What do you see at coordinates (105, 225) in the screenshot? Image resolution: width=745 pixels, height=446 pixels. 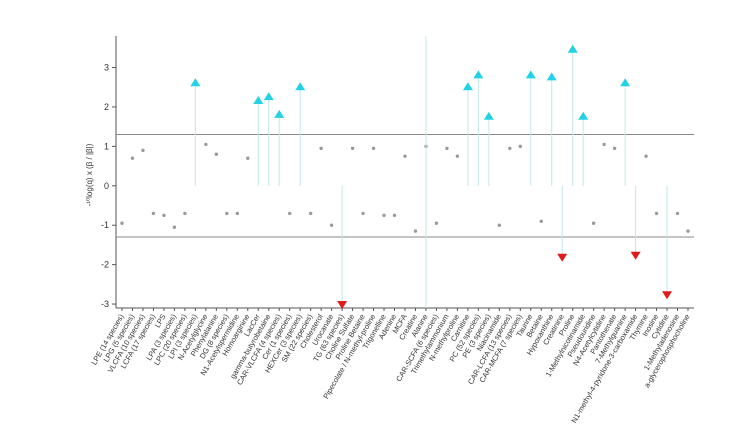 I see `y-tick-label: -1` at bounding box center [105, 225].